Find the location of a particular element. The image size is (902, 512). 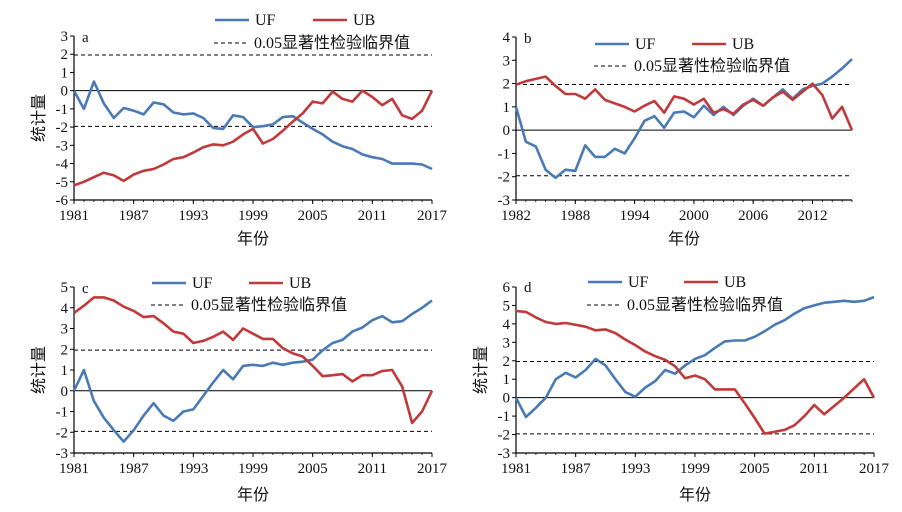

x-tick-label: 2012 is located at coordinates (812, 216).